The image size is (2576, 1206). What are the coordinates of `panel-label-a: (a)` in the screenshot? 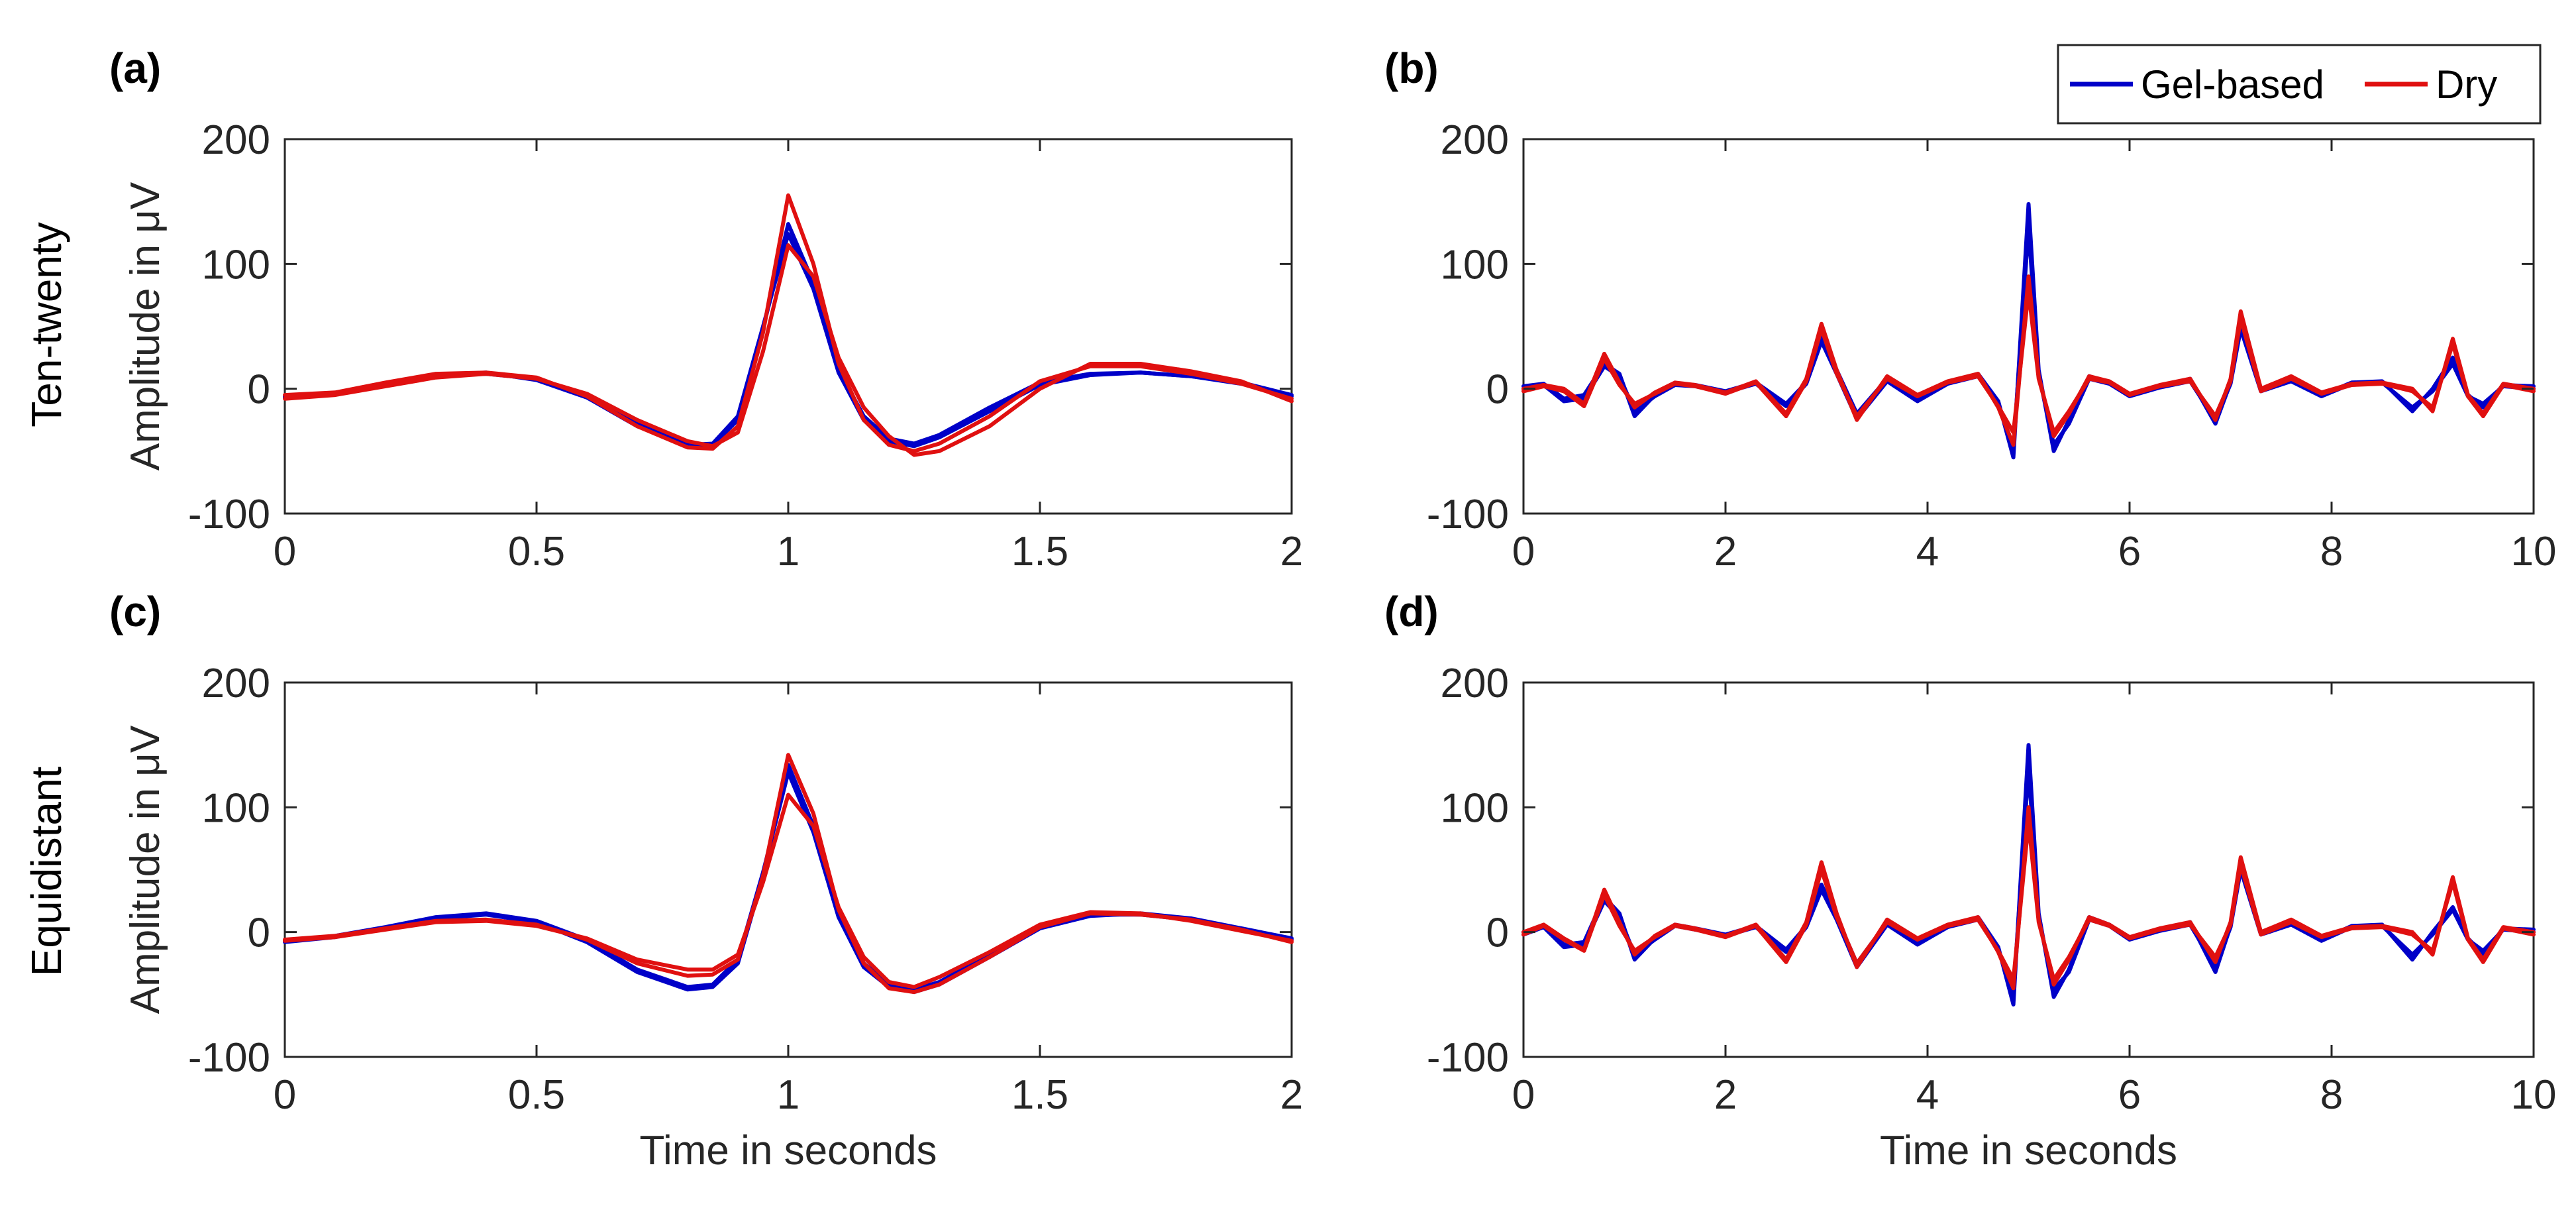 It's located at (135, 68).